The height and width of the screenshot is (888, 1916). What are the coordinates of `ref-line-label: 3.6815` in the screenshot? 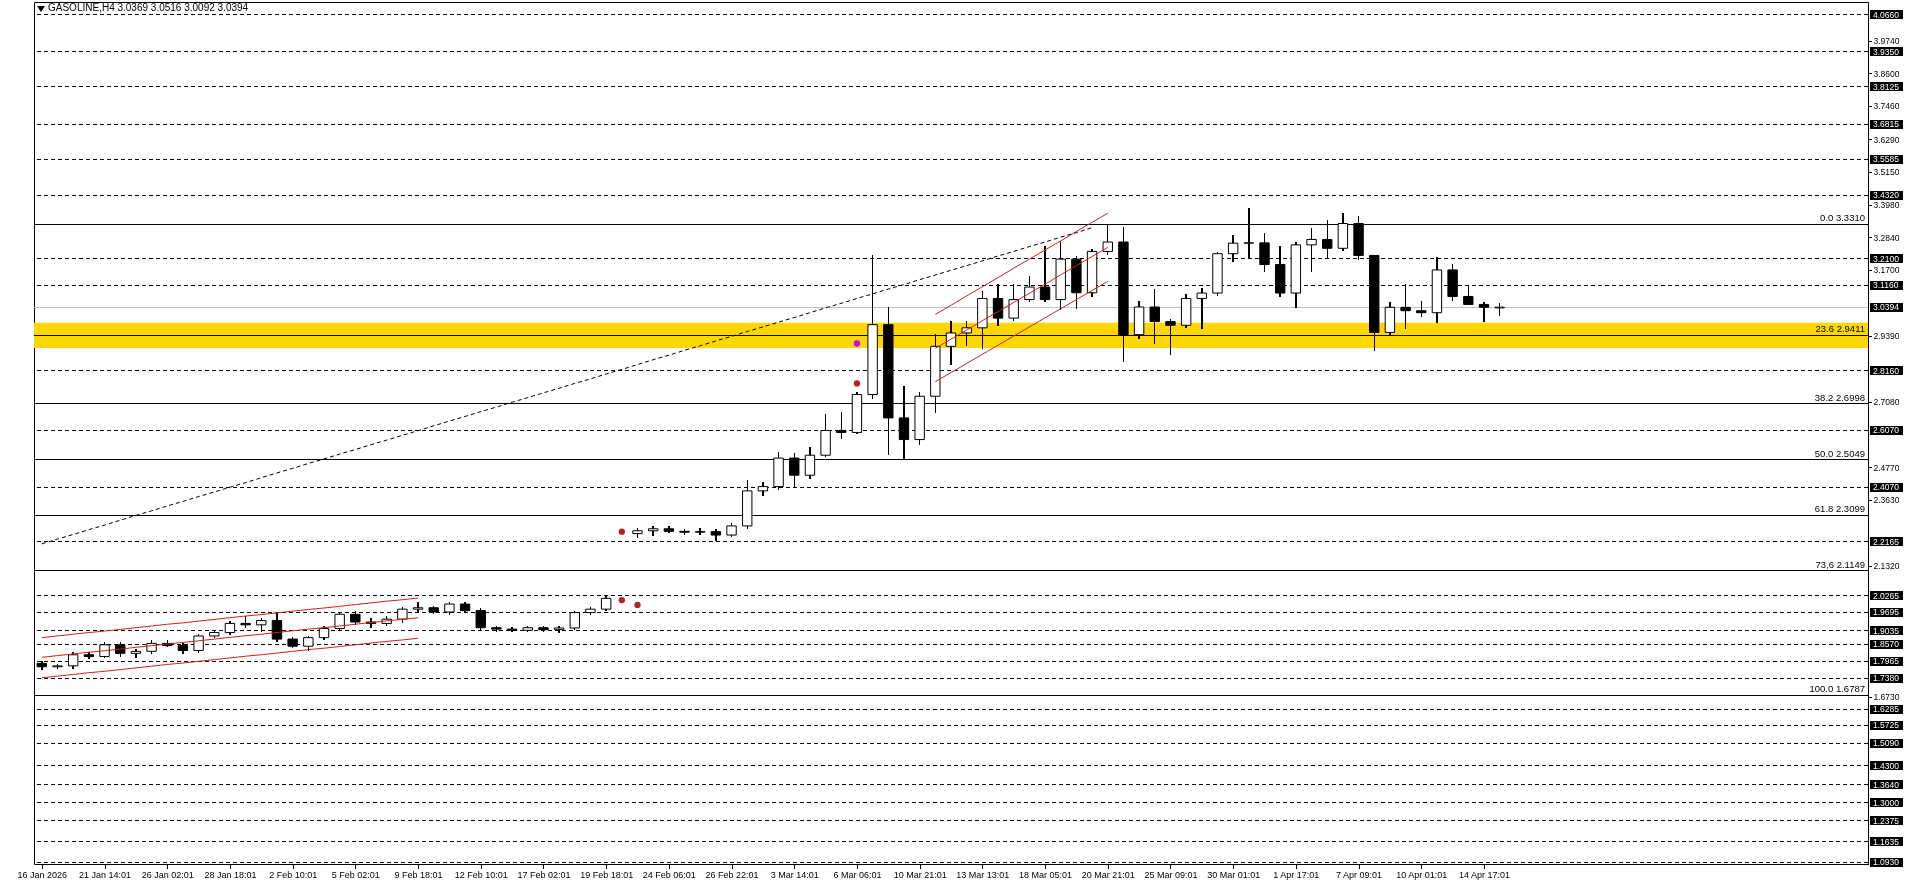 It's located at (1886, 124).